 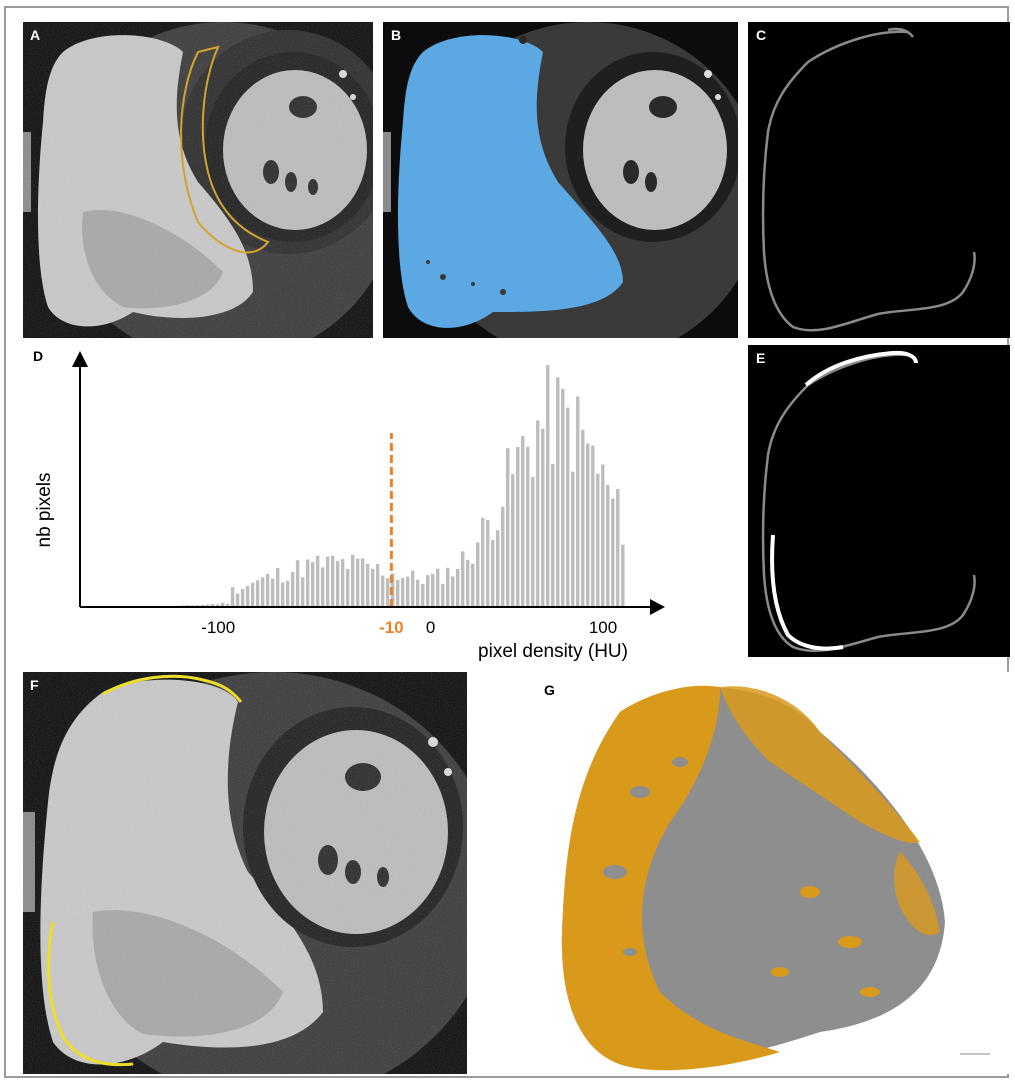 I want to click on ct-slice-image, so click(x=198, y=180).